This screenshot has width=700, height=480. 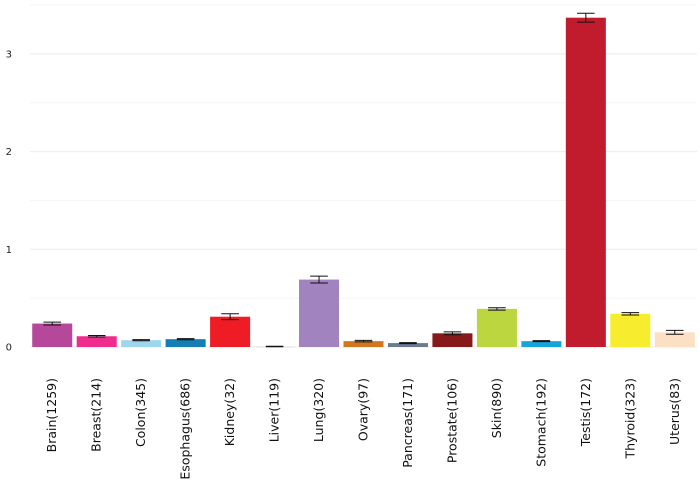 What do you see at coordinates (9, 152) in the screenshot?
I see `y-tick-label: 2` at bounding box center [9, 152].